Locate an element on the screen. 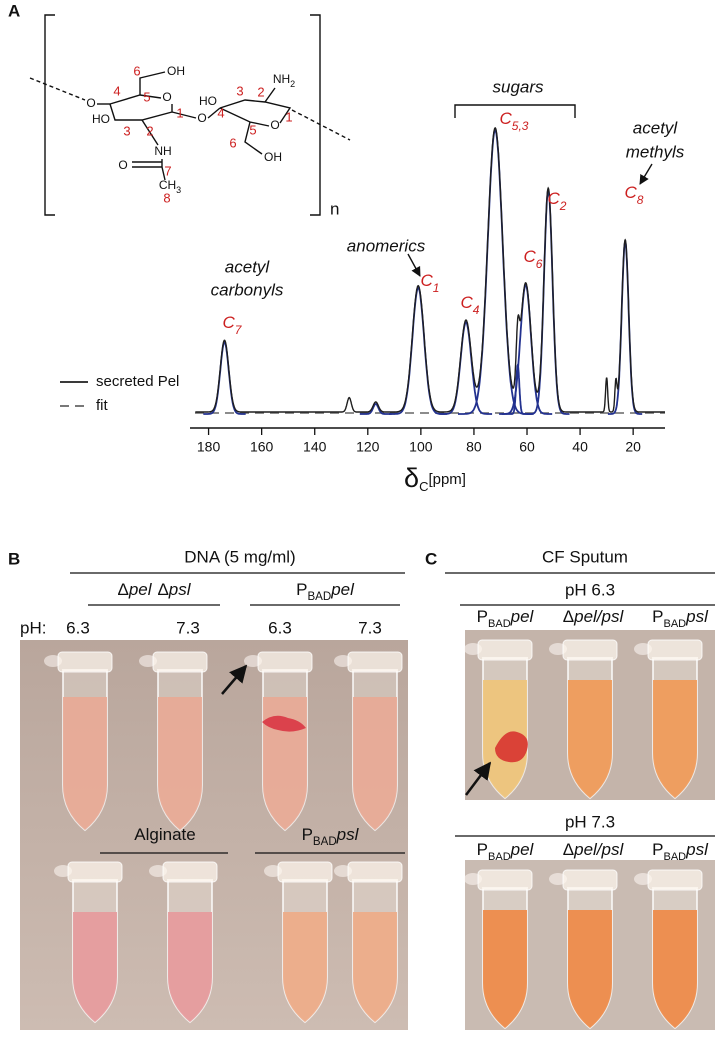 Image resolution: width=723 pixels, height=1050 pixels. text-part: NH is located at coordinates (281, 79).